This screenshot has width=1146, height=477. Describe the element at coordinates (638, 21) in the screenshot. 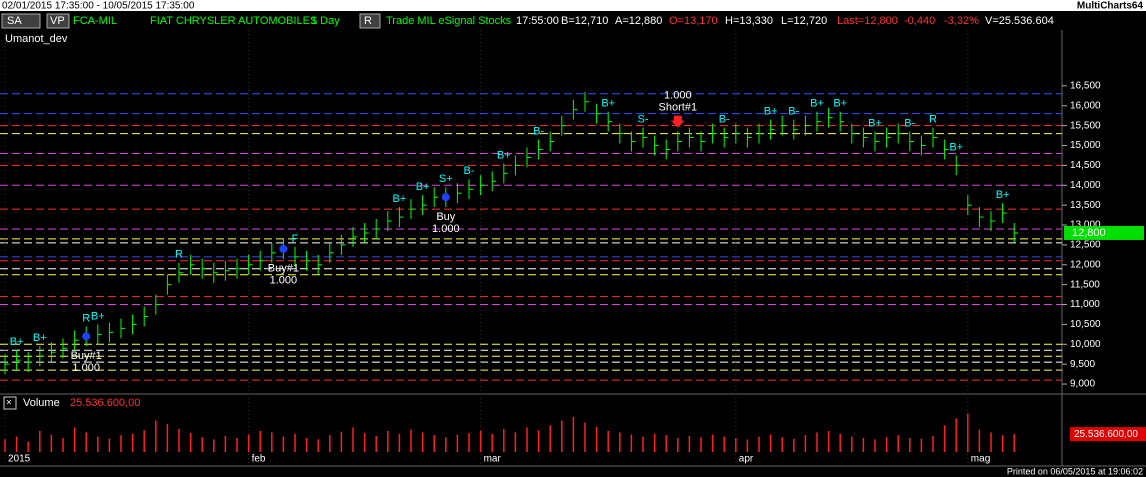

I see `ask: A=12,880` at that location.